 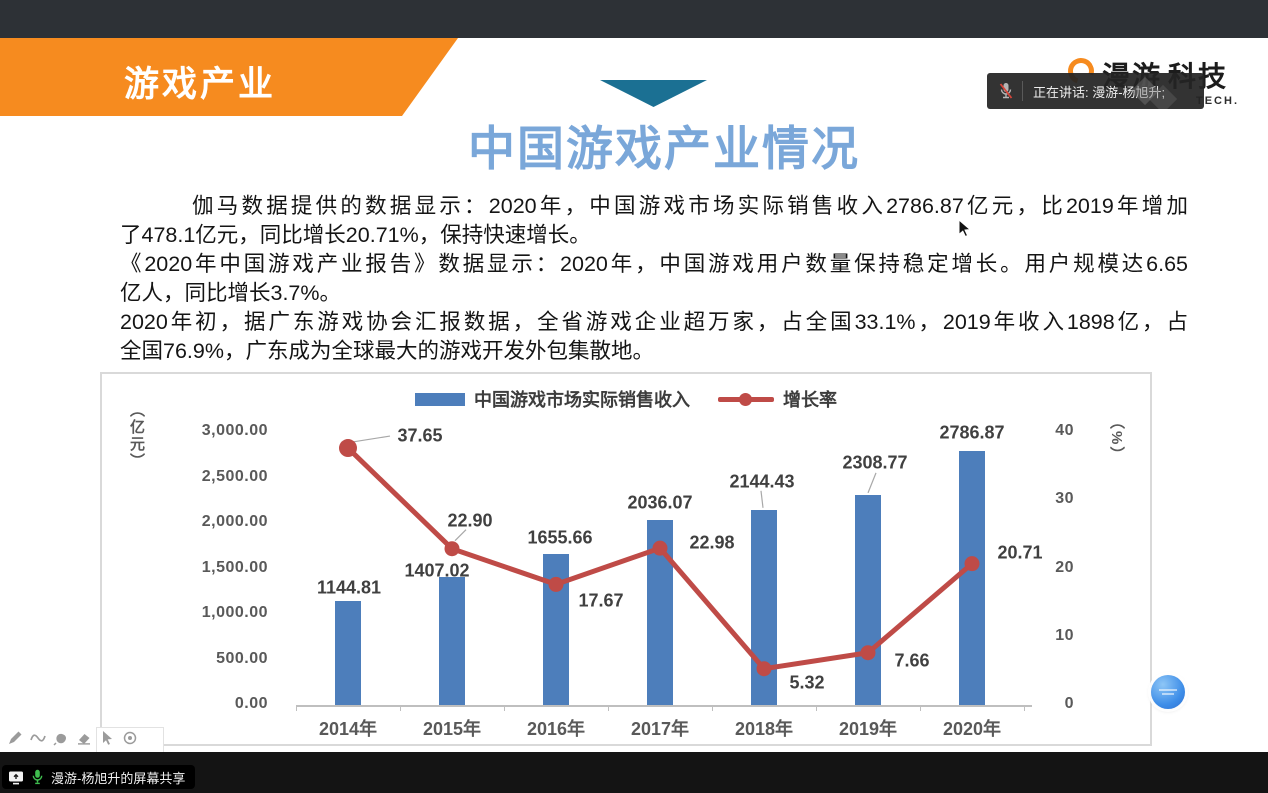 What do you see at coordinates (234, 567) in the screenshot?
I see `left-axis-tick-label: 1,500.00` at bounding box center [234, 567].